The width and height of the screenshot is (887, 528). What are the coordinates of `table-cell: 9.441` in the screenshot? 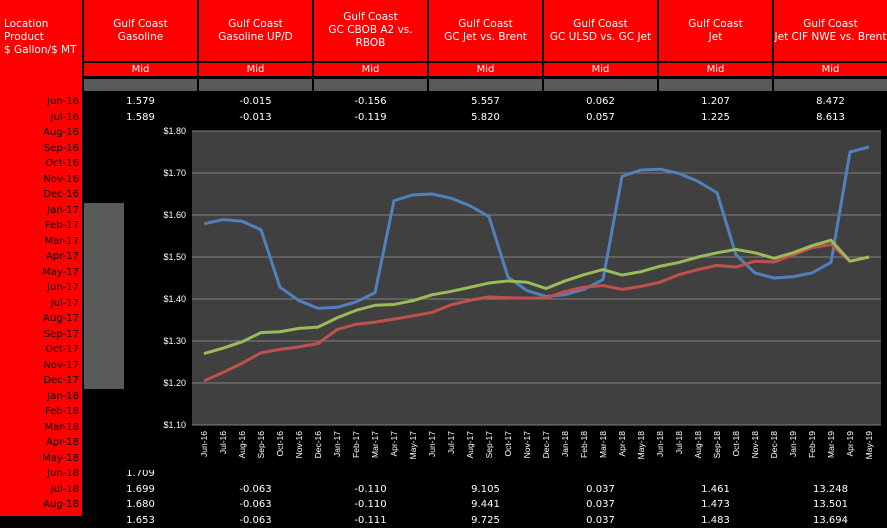 It's located at (485, 505).